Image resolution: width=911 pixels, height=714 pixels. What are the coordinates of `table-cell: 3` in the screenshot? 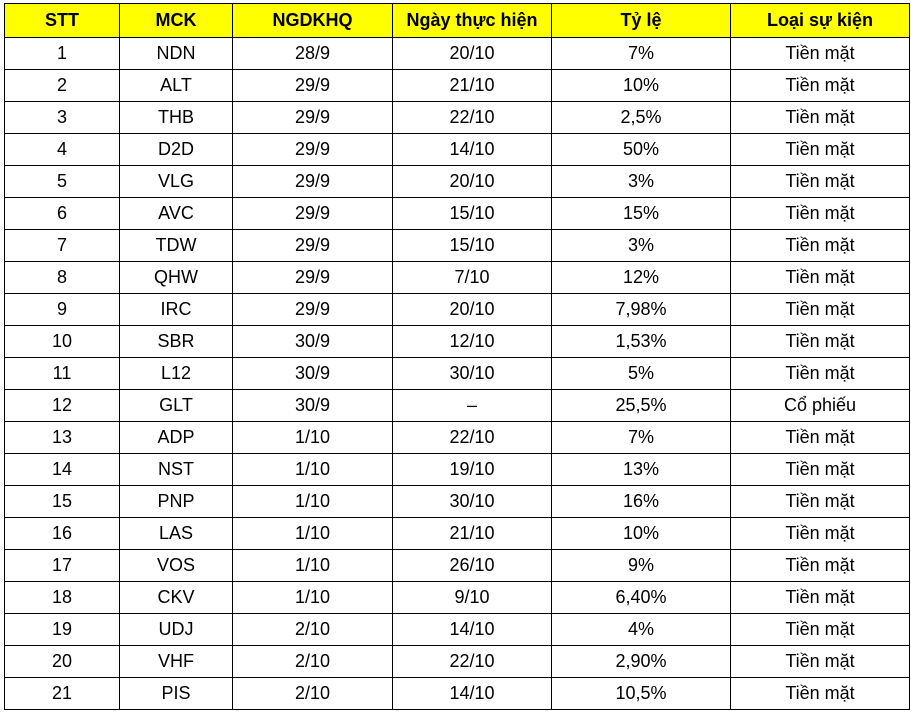 It's located at (62, 117).